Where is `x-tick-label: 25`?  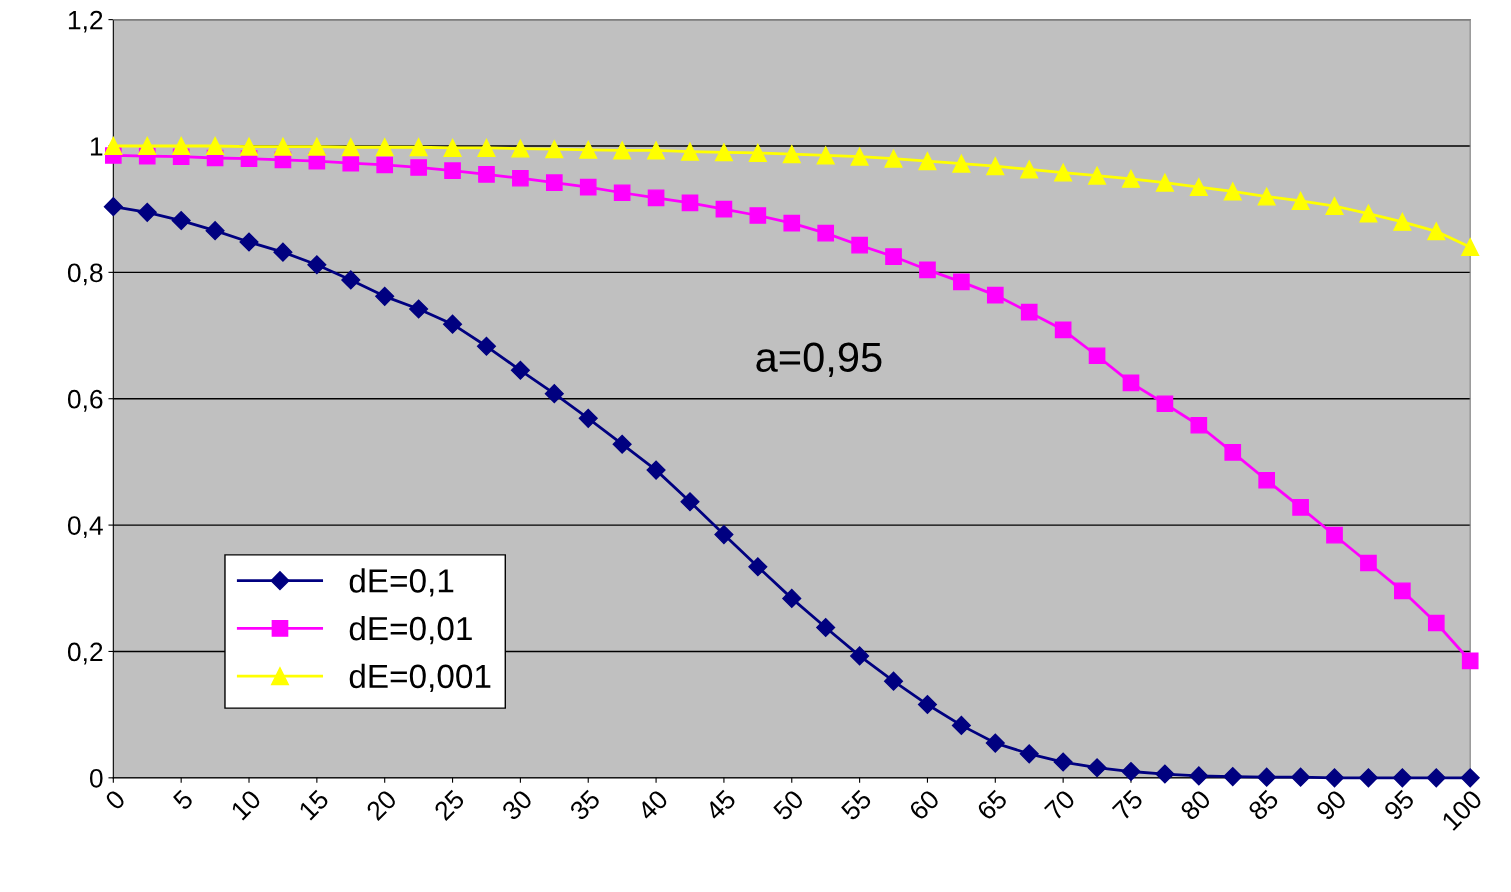 x-tick-label: 25 is located at coordinates (449, 805).